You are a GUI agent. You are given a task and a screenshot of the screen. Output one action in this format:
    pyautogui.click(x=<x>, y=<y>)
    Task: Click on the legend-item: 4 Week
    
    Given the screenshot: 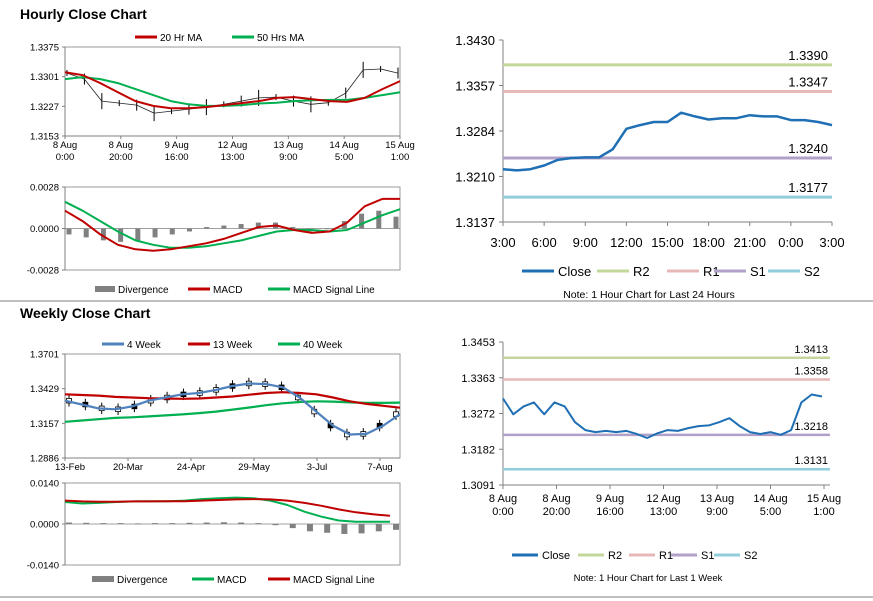 What is the action you would take?
    pyautogui.click(x=132, y=345)
    